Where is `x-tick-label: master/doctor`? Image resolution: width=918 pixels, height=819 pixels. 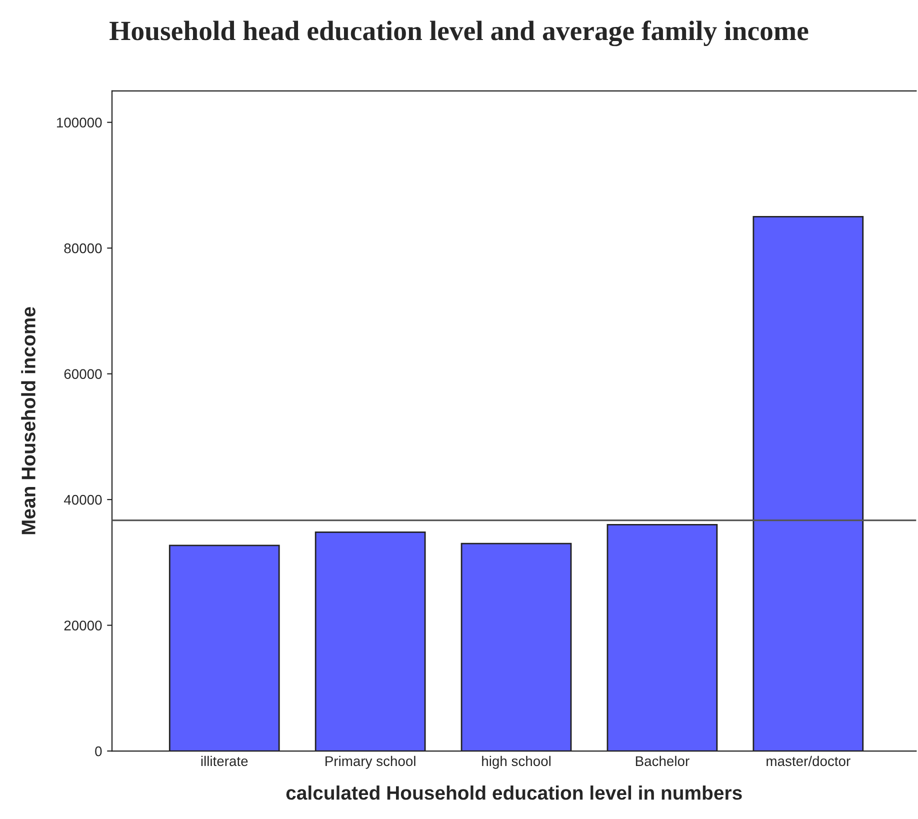
x-tick-label: master/doctor is located at coordinates (808, 761).